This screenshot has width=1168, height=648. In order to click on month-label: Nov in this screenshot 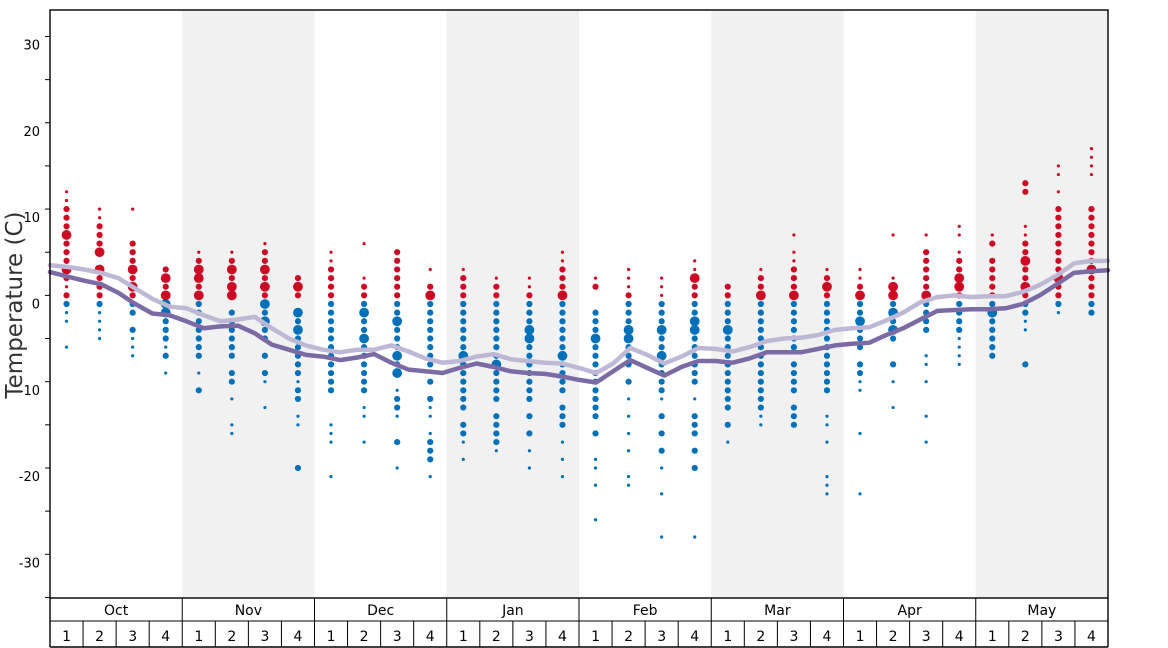, I will do `click(248, 611)`.